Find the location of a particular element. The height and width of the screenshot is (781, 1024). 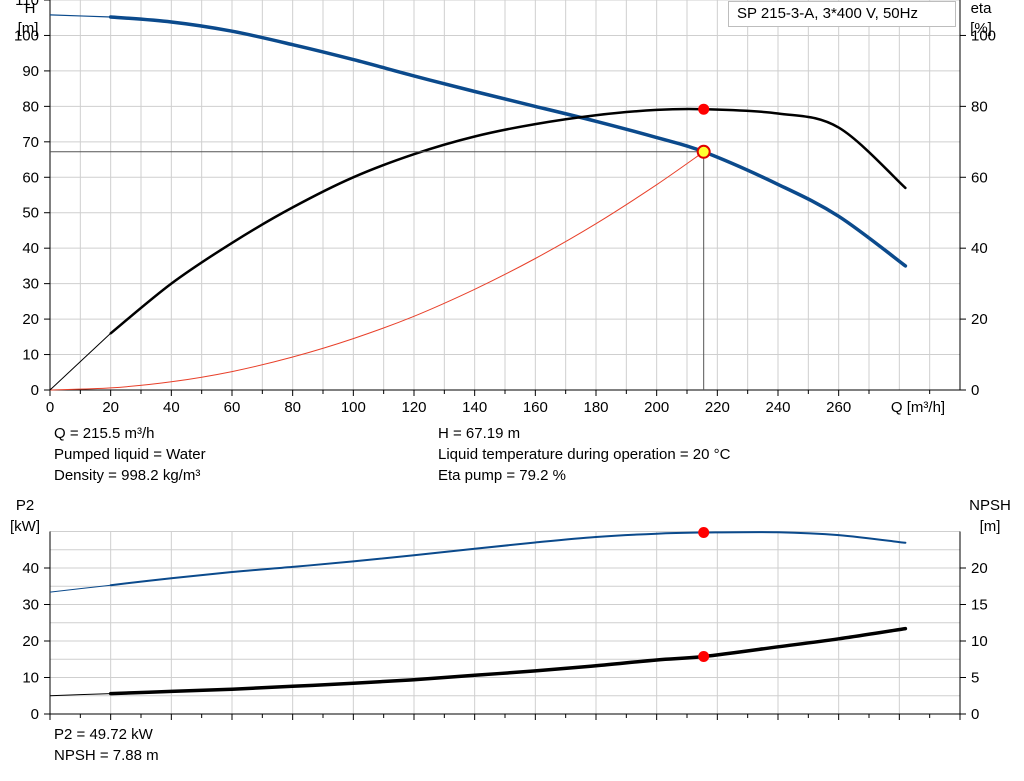

y-right-tick-label: 10 is located at coordinates (979, 641).